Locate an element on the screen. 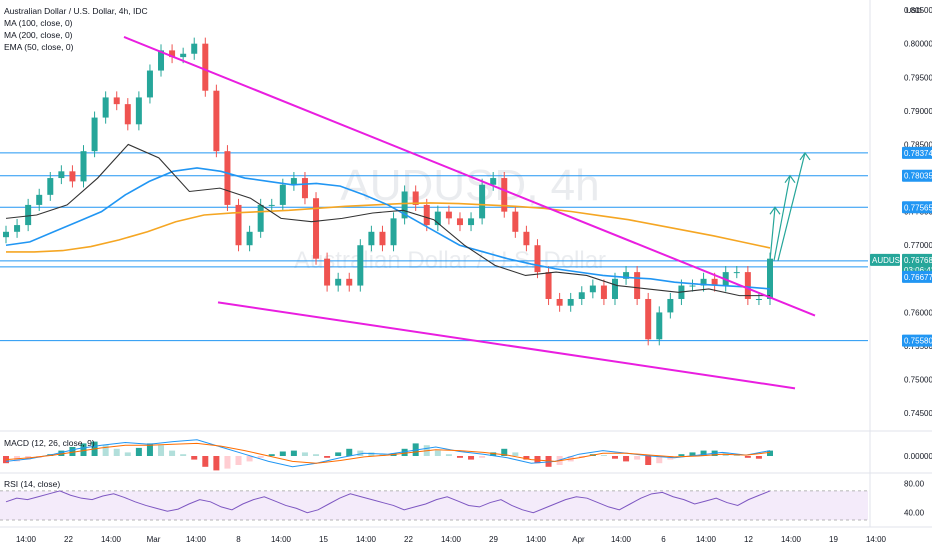  y-tick-label: 0.78500 is located at coordinates (918, 144).